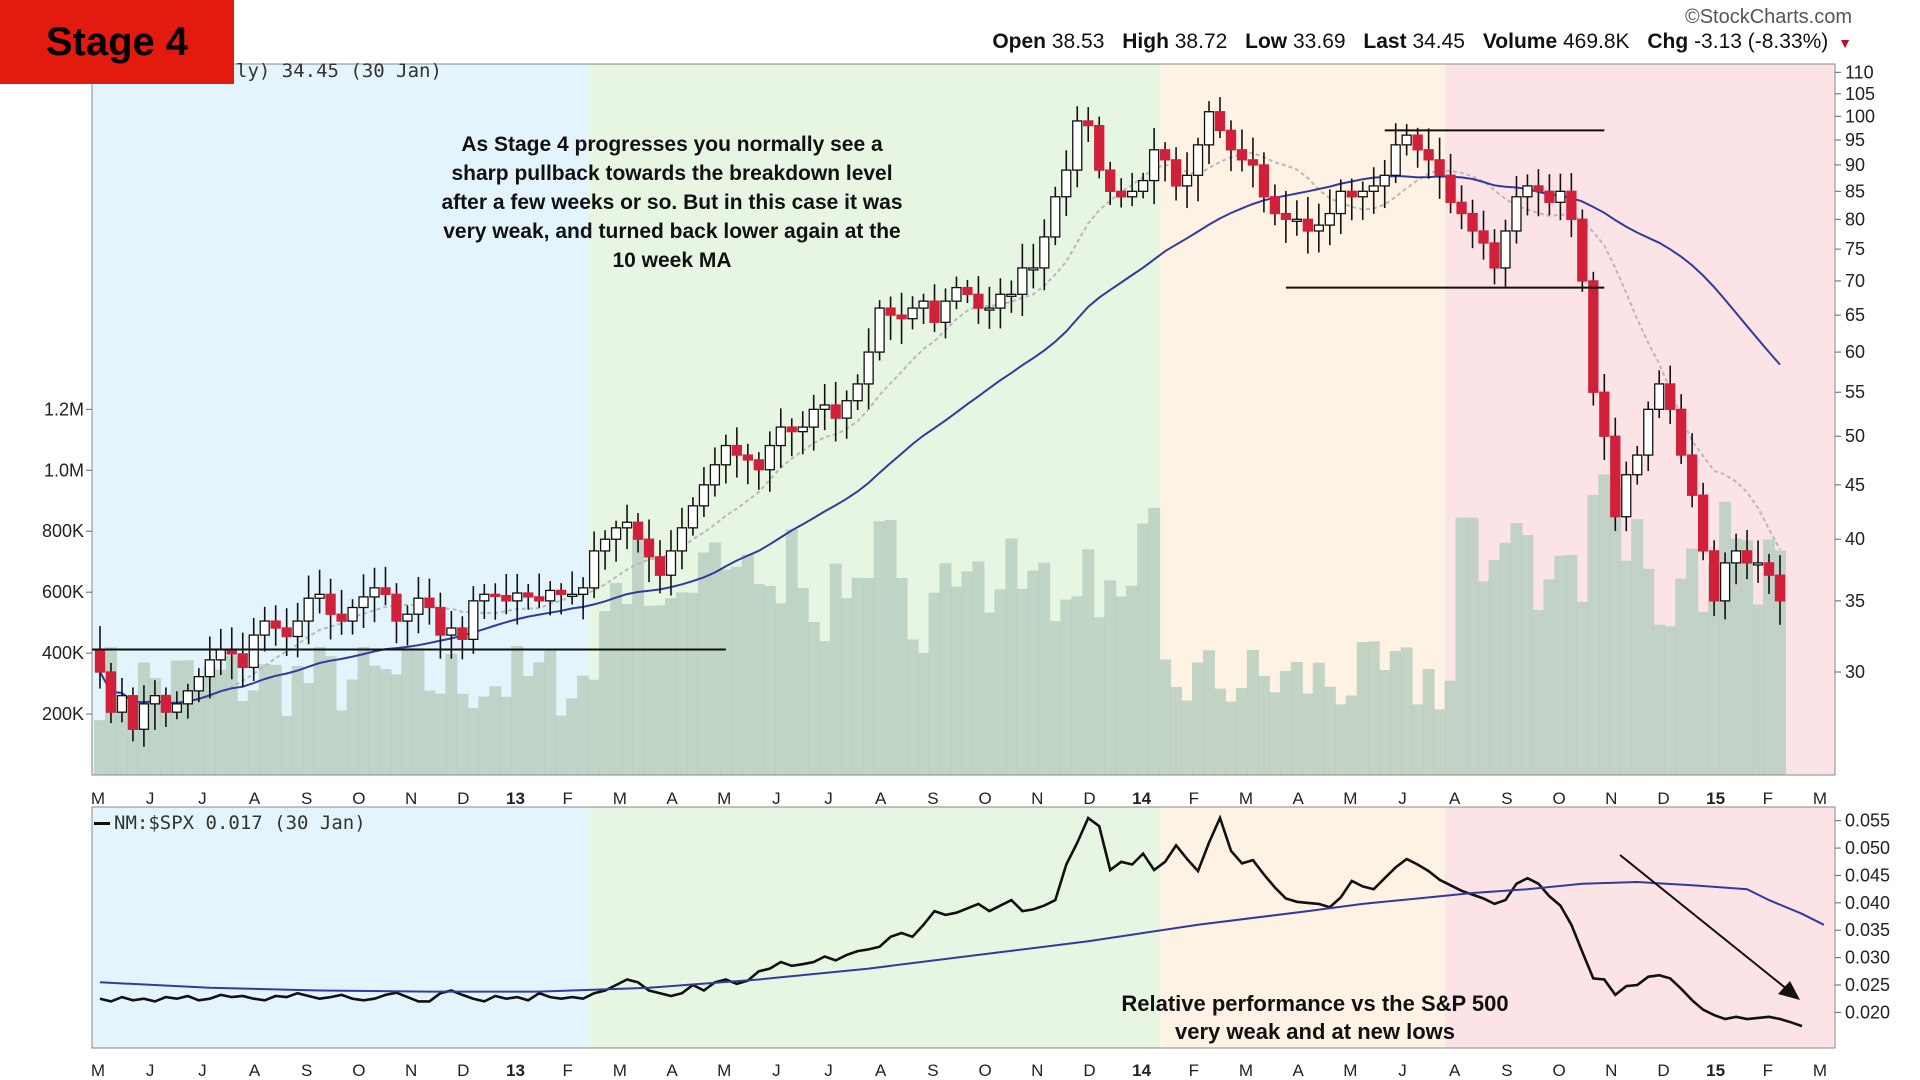 This screenshot has width=1920, height=1080. What do you see at coordinates (1867, 985) in the screenshot?
I see `rel-tick-label: 0.025` at bounding box center [1867, 985].